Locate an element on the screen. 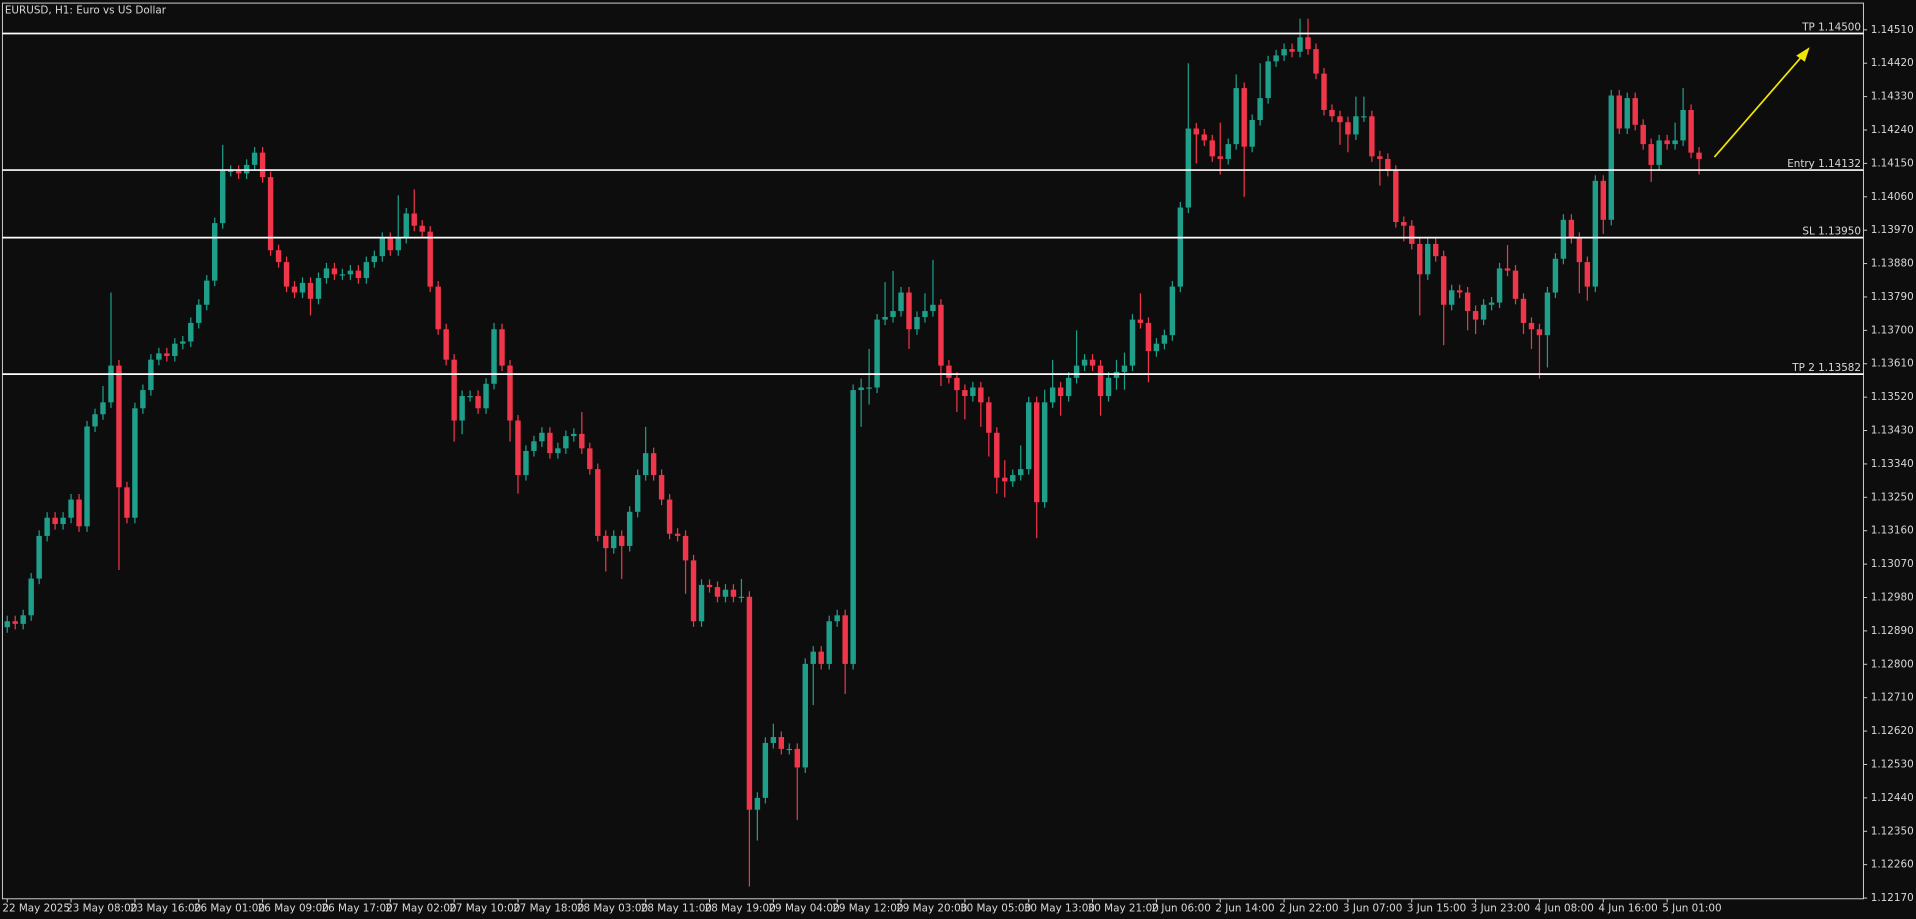 The height and width of the screenshot is (919, 1916). y-tick-label: 1.13970 is located at coordinates (1892, 230).